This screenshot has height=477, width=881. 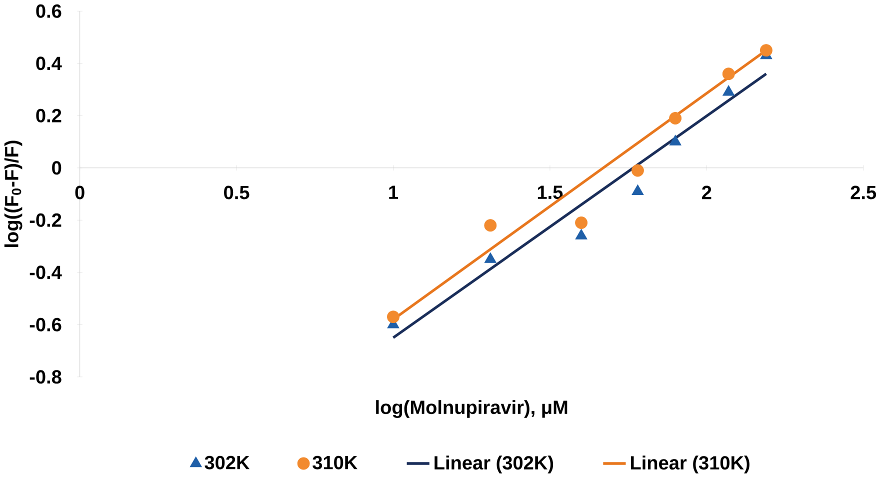 What do you see at coordinates (49, 63) in the screenshot?
I see `y-tick-label: 0.4` at bounding box center [49, 63].